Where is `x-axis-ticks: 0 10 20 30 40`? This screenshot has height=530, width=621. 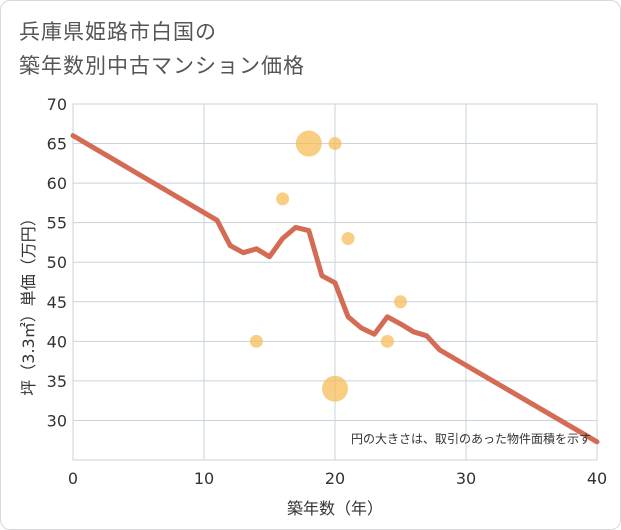 x-axis-ticks: 0 10 20 30 40 is located at coordinates (337, 478).